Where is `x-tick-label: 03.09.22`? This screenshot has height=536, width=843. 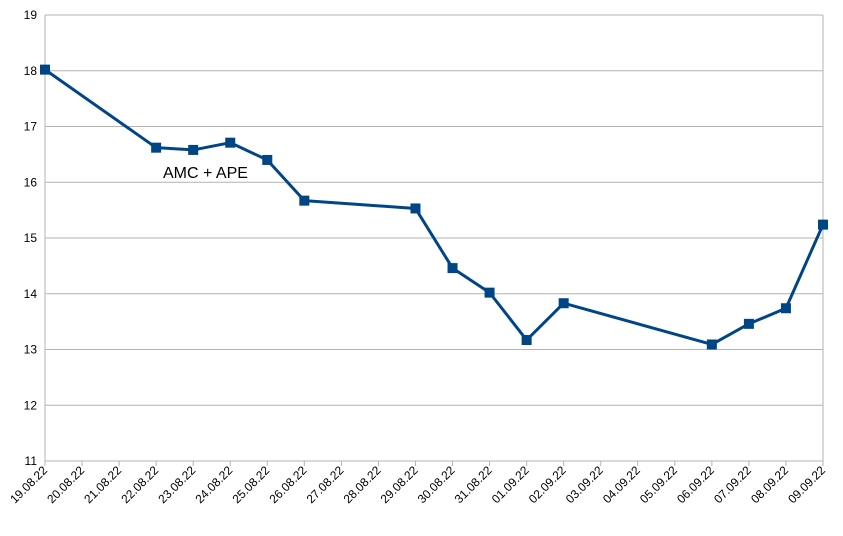 x-tick-label: 03.09.22 is located at coordinates (584, 484).